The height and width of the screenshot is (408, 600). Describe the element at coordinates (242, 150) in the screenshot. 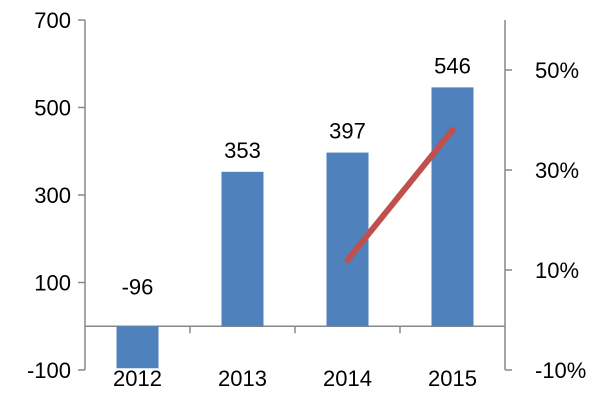

I see `data-label: 353` at that location.